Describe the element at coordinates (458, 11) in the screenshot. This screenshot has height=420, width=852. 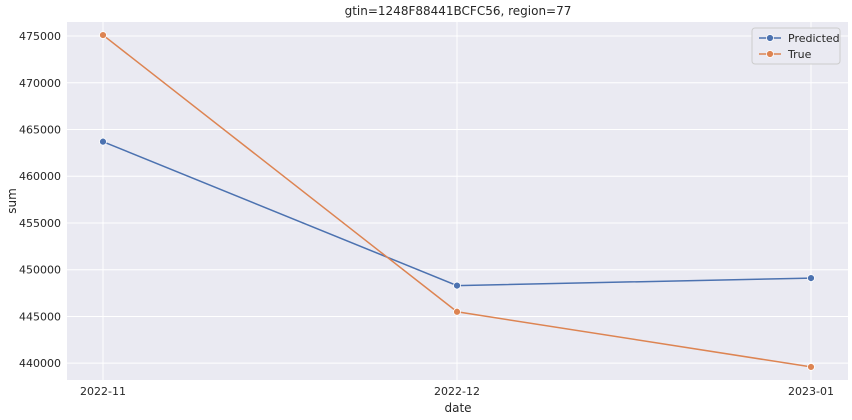
I see `chart-title: gtin=1248F88441BCFC56, region=77` at that location.